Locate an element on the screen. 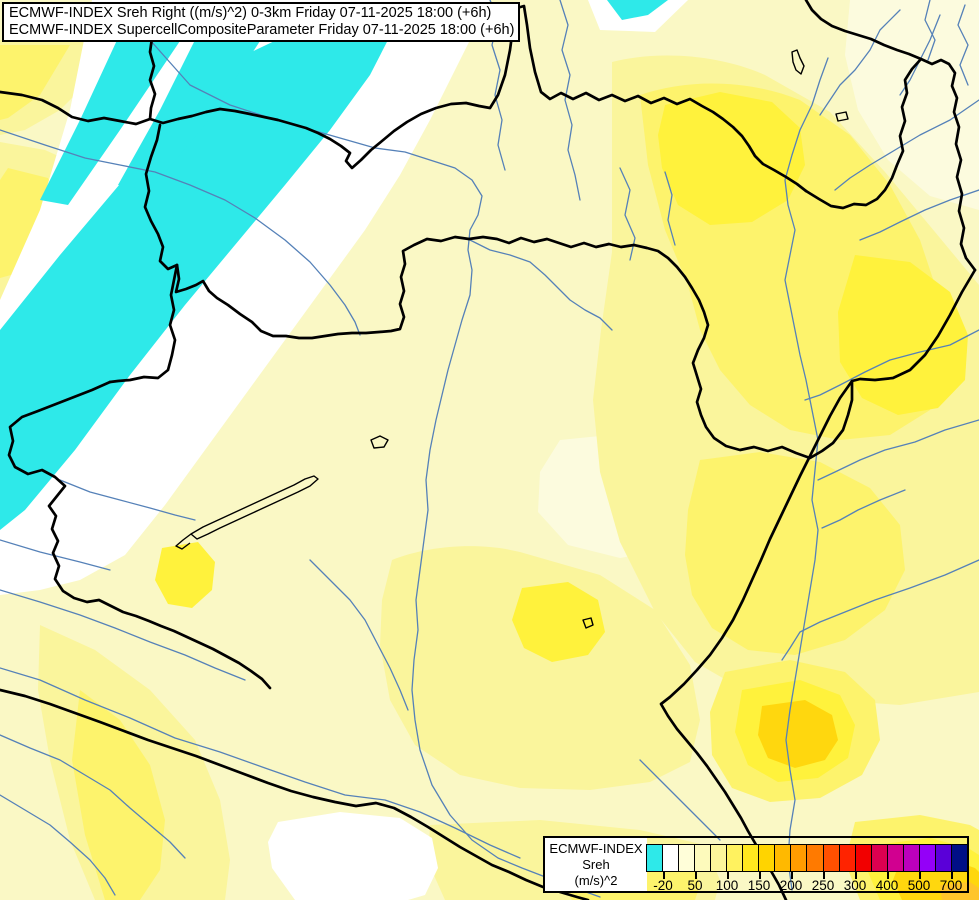 The width and height of the screenshot is (979, 900). yellow2-region-sw-kernel is located at coordinates (118, 795).